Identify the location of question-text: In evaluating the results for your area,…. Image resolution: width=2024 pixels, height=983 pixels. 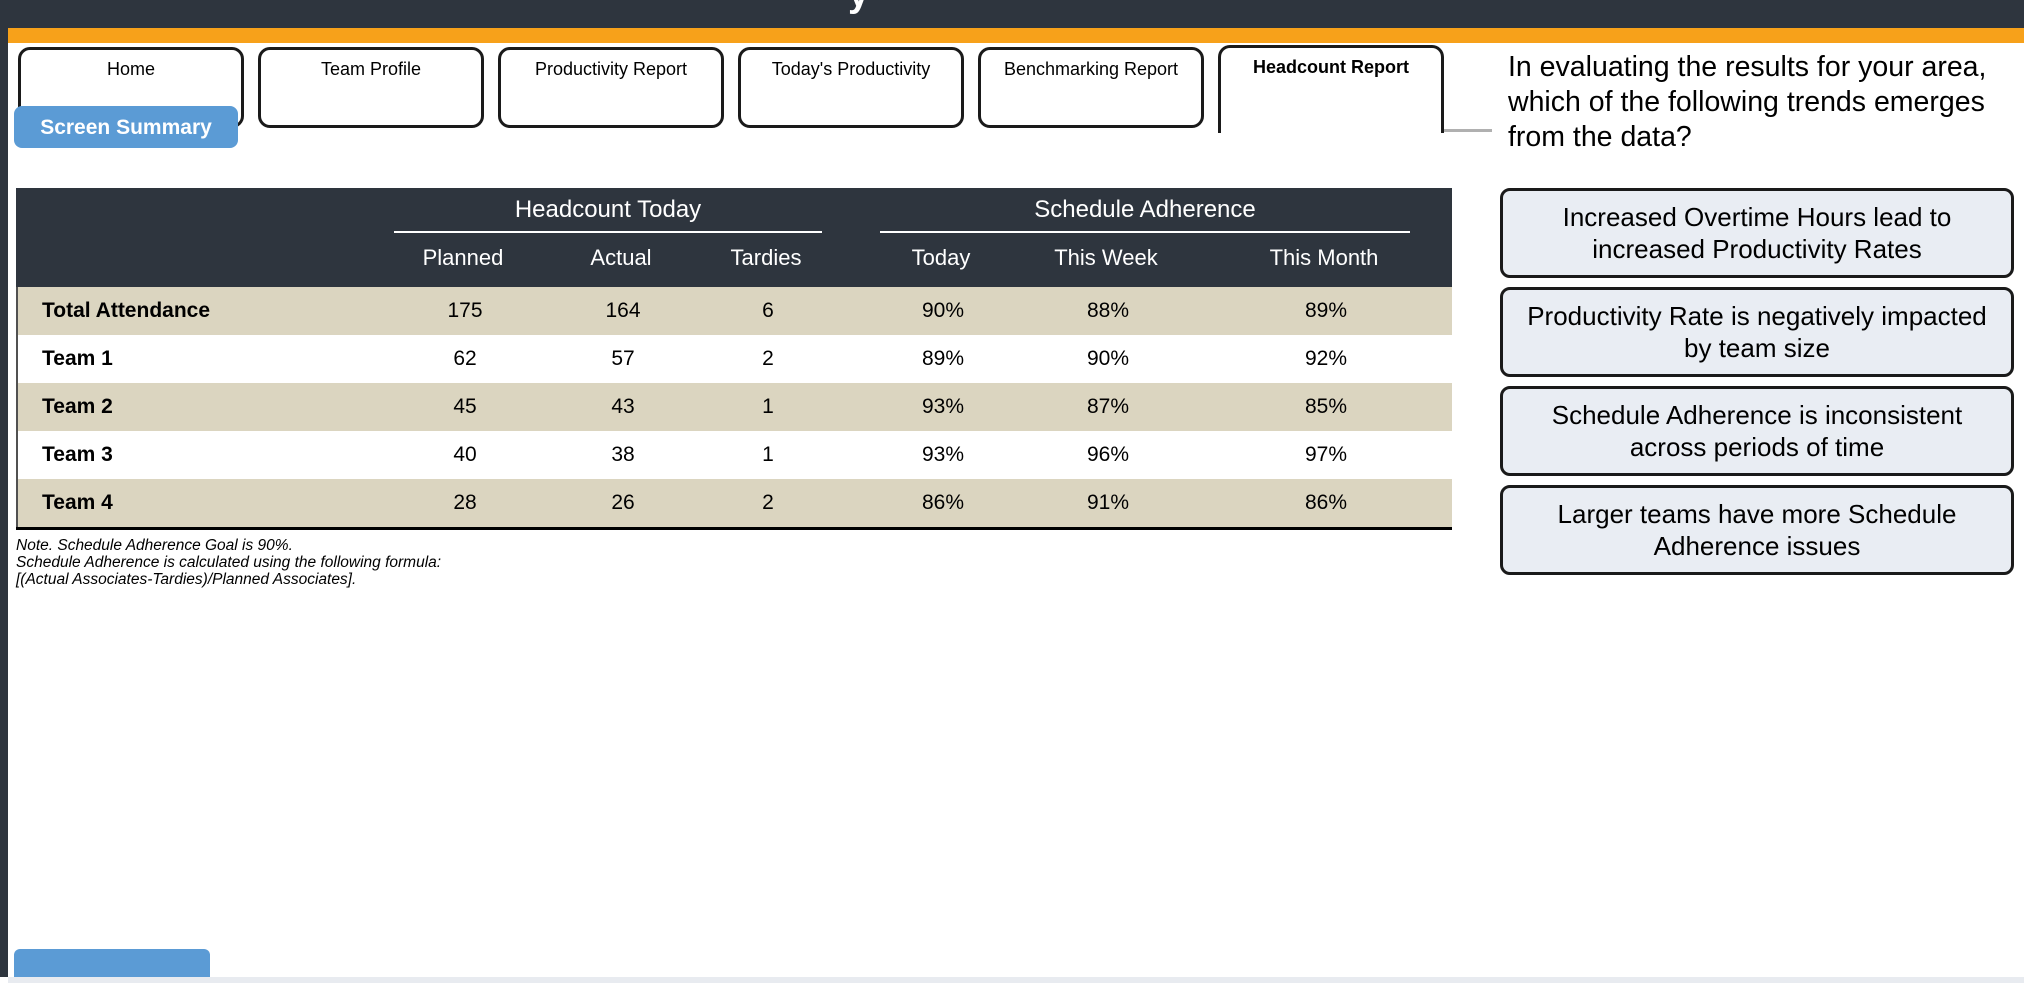
(1747, 102).